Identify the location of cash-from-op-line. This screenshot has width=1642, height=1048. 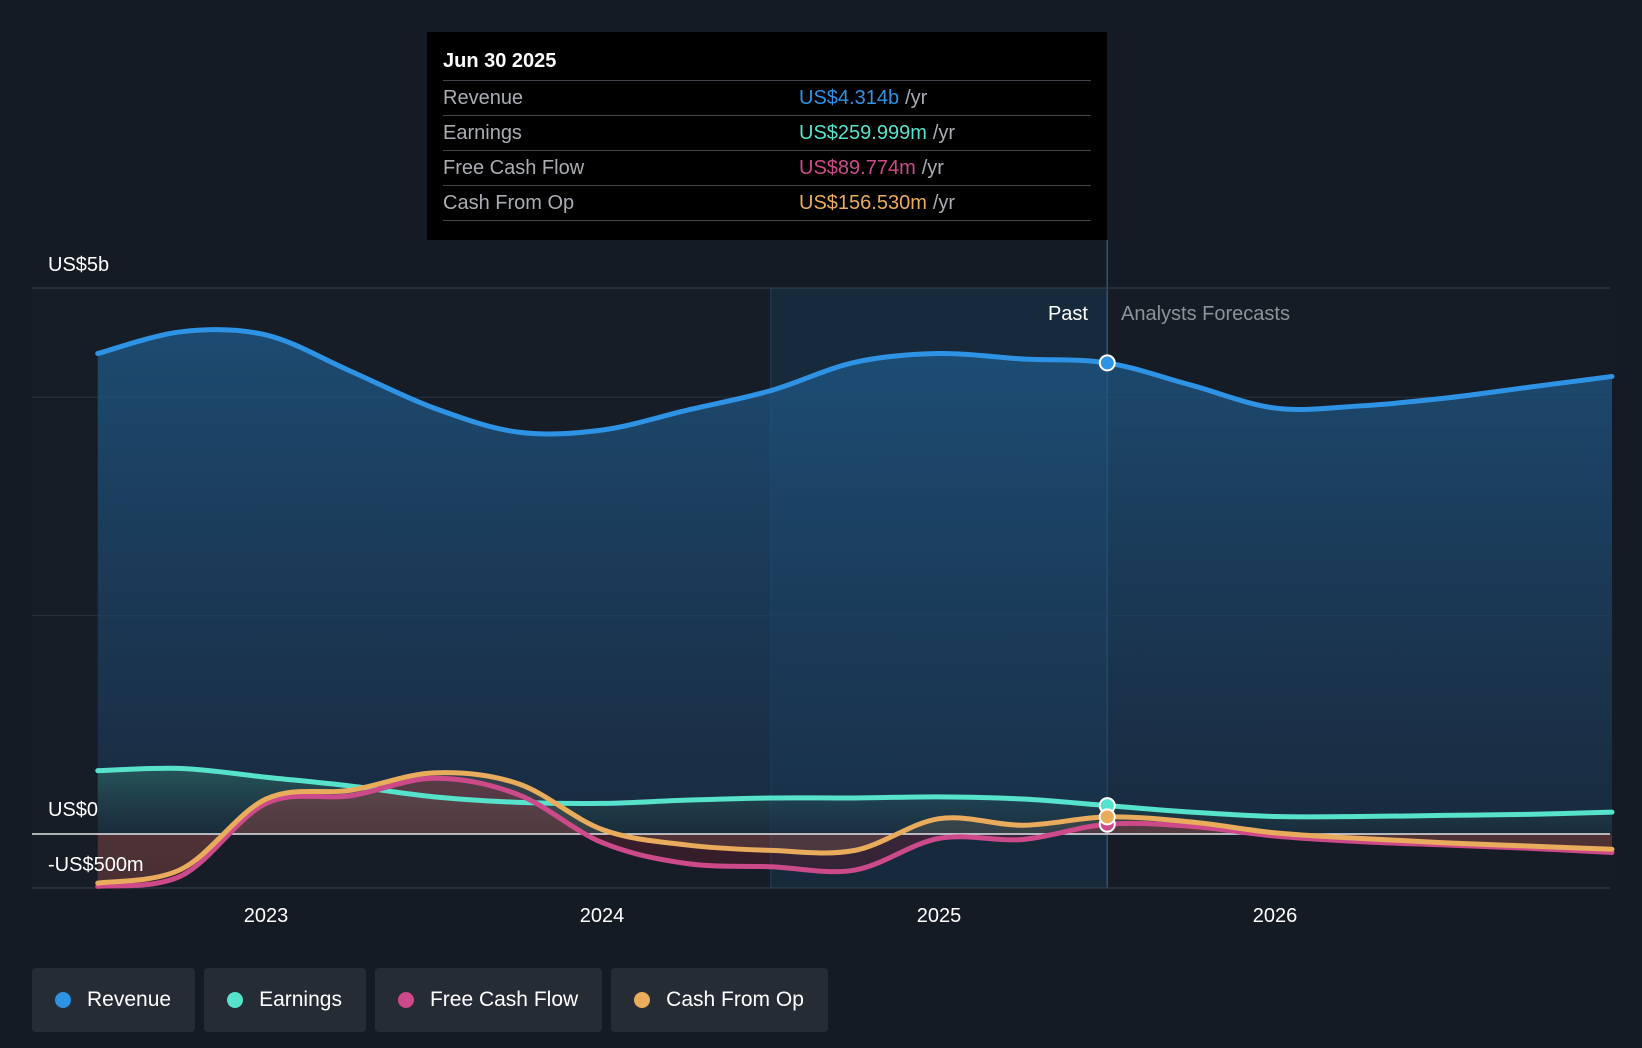
(855, 828).